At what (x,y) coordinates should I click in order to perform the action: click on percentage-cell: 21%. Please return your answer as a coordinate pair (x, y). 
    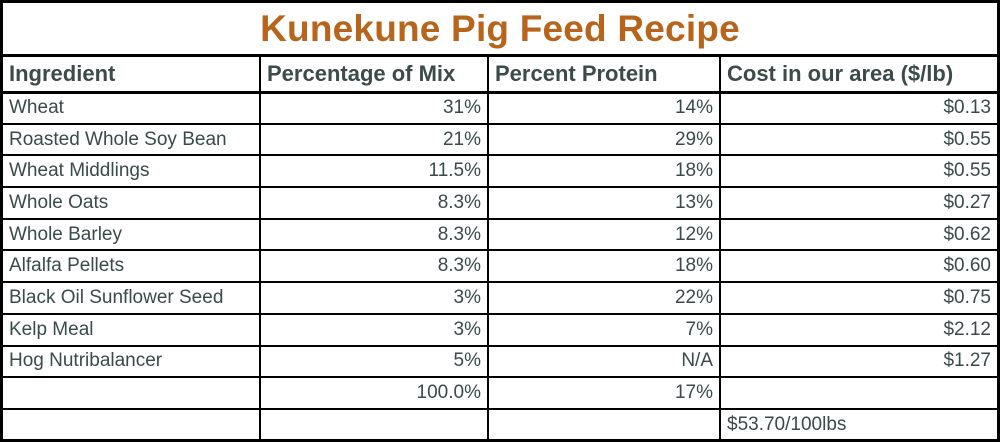
    Looking at the image, I should click on (374, 140).